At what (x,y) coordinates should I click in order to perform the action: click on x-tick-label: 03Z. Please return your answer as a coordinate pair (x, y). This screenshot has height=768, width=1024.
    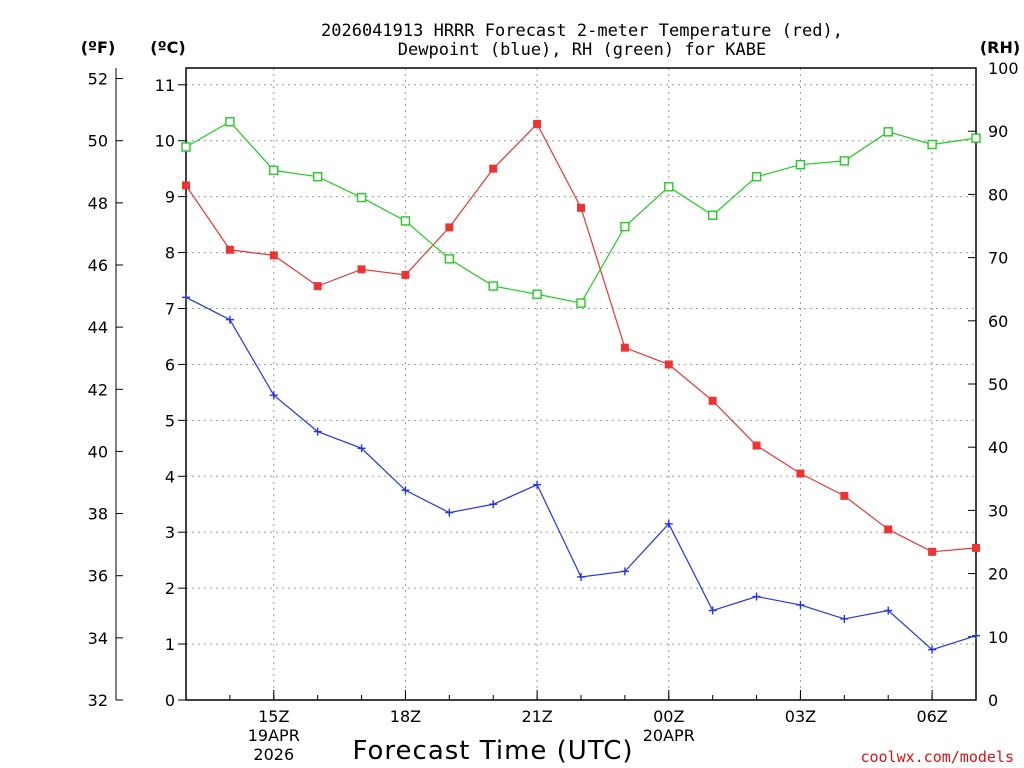
    Looking at the image, I should click on (800, 716).